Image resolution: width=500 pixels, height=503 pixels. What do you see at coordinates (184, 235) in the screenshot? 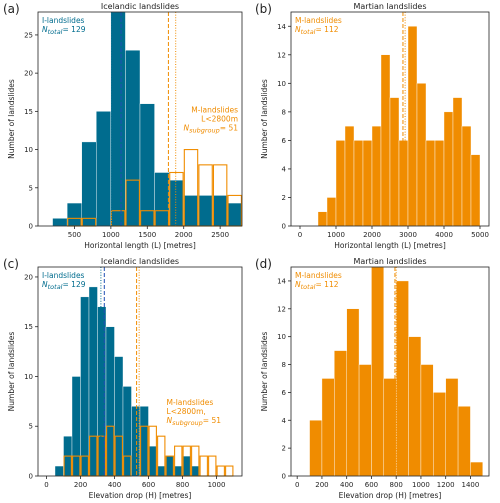
I see `x-tick-label: 2000` at bounding box center [184, 235].